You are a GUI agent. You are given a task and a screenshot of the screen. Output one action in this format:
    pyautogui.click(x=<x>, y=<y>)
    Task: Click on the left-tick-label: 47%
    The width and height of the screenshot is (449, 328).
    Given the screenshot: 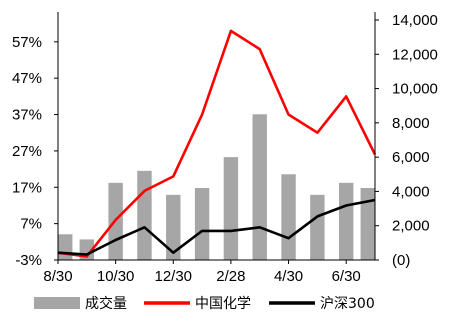 What is the action you would take?
    pyautogui.click(x=27, y=78)
    